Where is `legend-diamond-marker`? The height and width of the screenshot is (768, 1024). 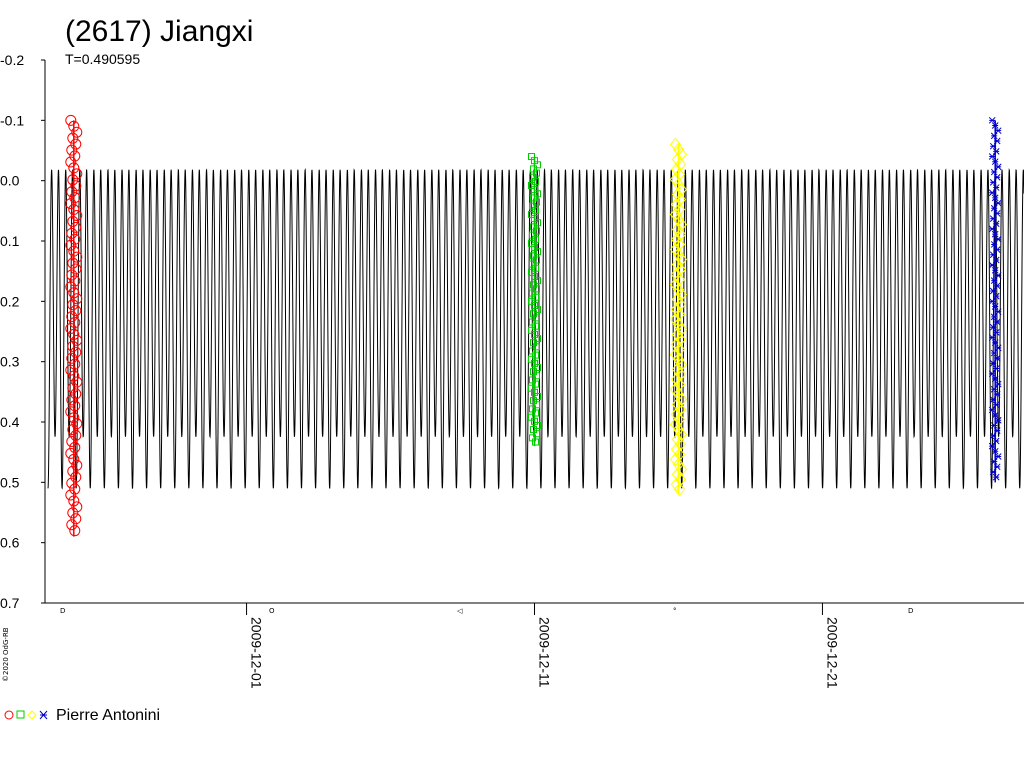 legend-diamond-marker is located at coordinates (32, 715).